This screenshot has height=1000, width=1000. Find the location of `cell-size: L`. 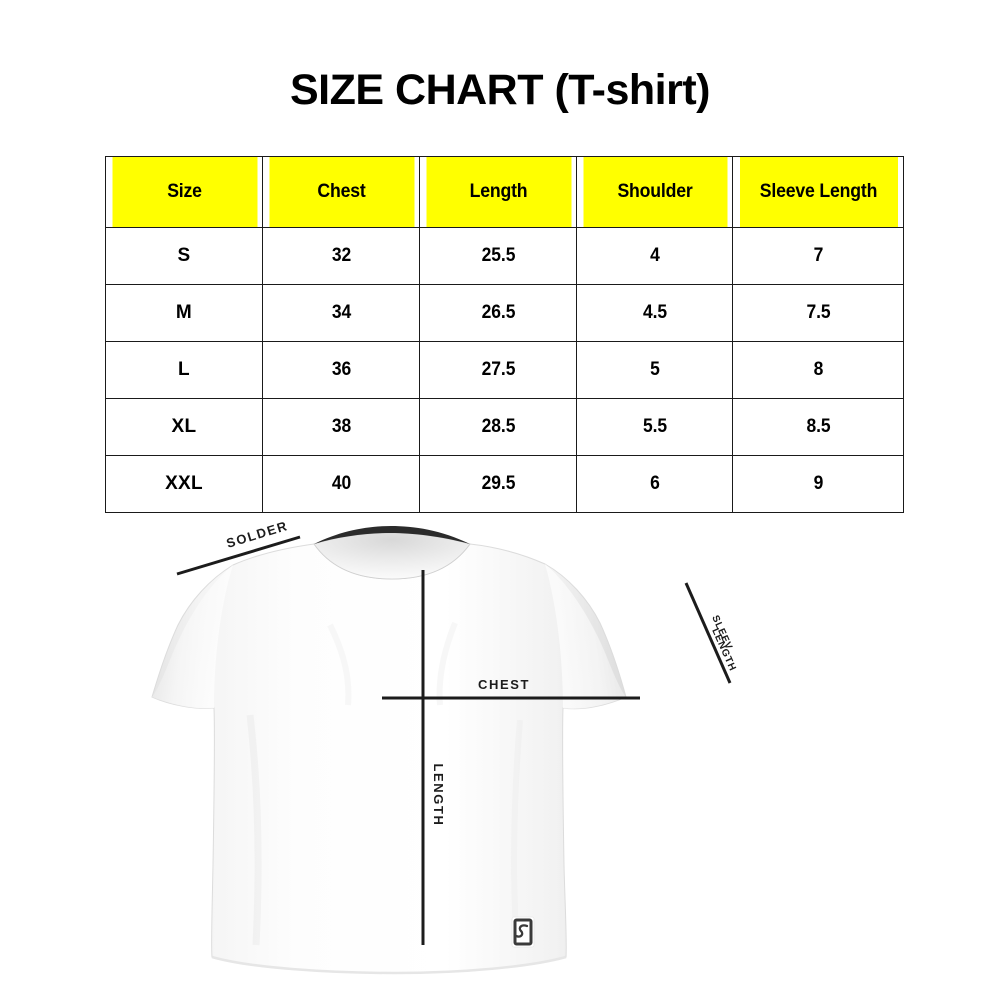

cell-size: L is located at coordinates (184, 370).